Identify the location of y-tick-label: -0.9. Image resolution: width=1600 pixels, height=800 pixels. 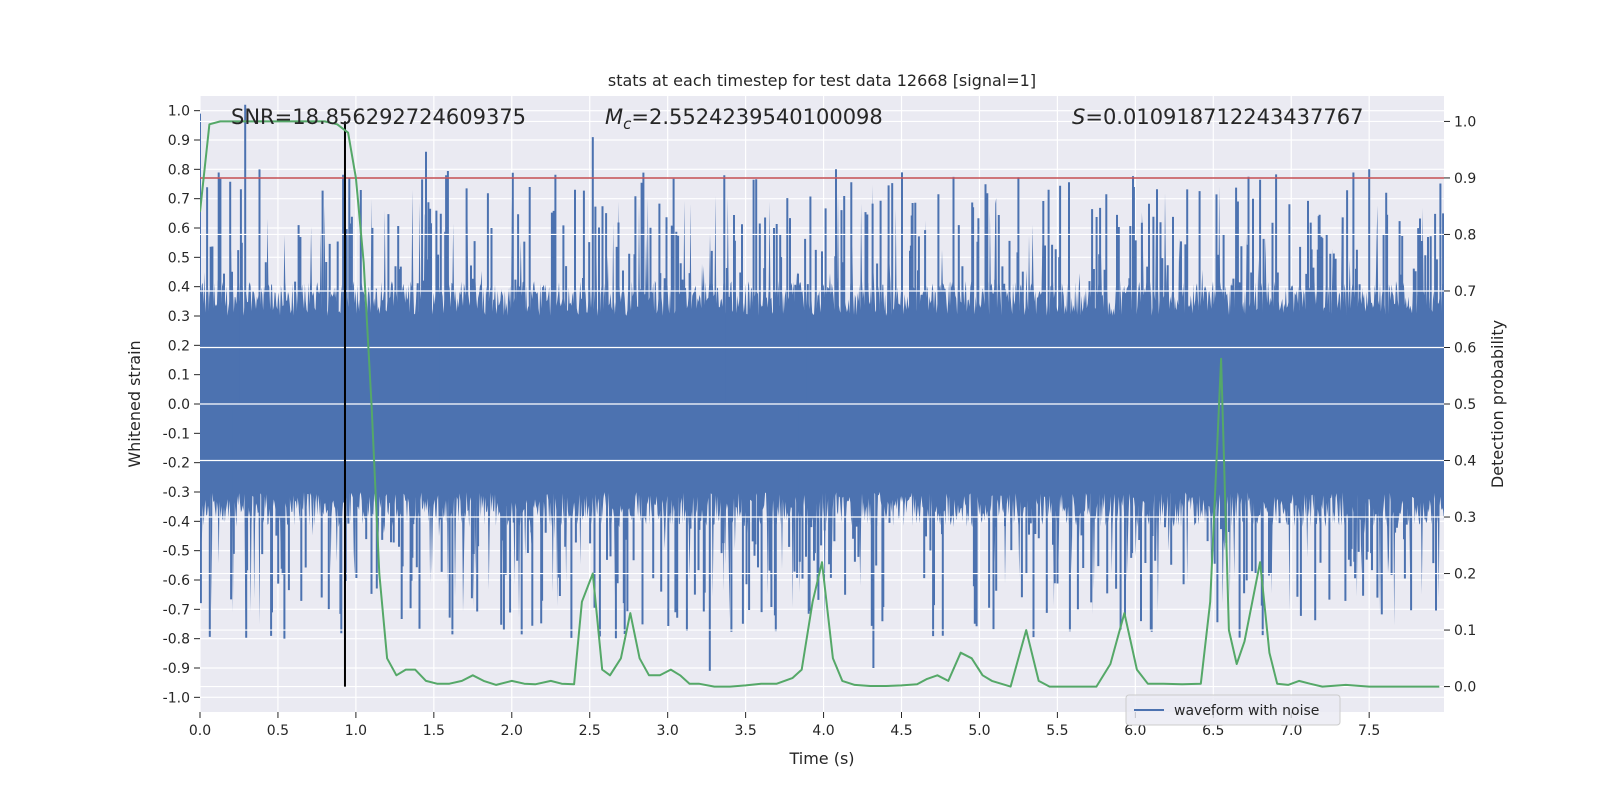
(176, 669).